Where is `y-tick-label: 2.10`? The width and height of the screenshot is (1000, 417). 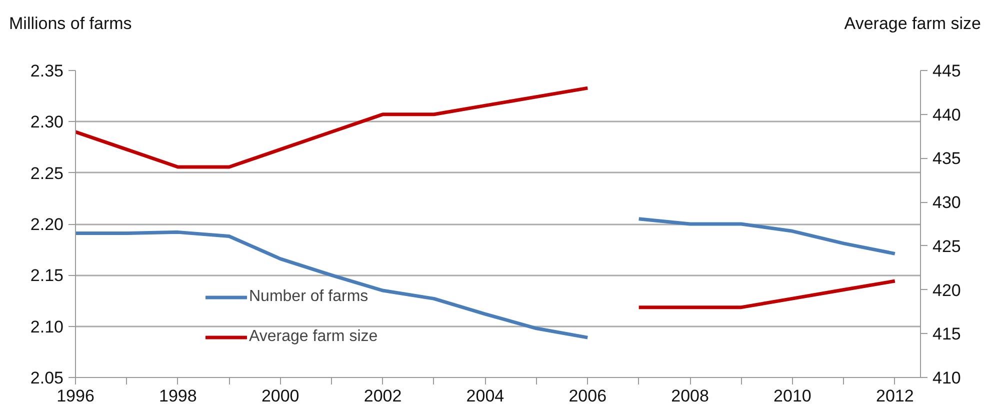 y-tick-label: 2.10 is located at coordinates (47, 326).